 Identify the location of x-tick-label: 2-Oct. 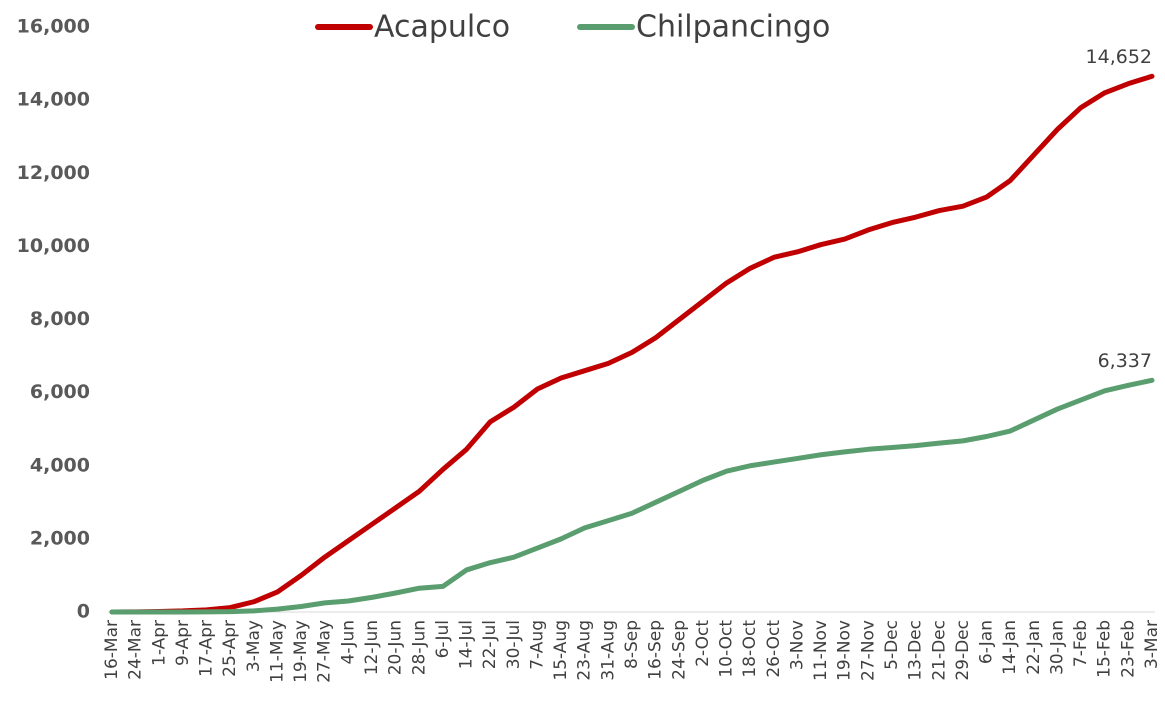
(703, 643).